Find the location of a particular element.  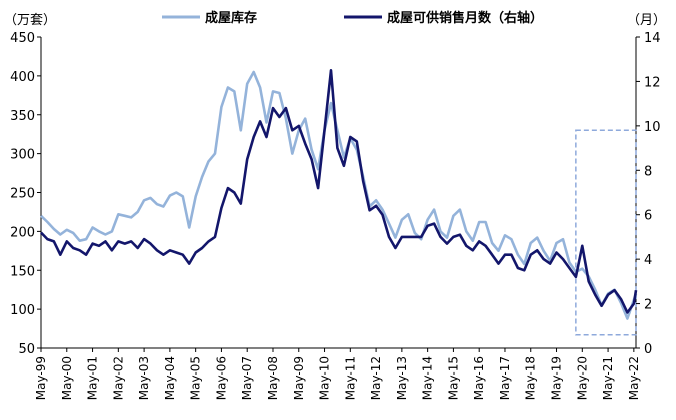

highlight-box is located at coordinates (606, 232).